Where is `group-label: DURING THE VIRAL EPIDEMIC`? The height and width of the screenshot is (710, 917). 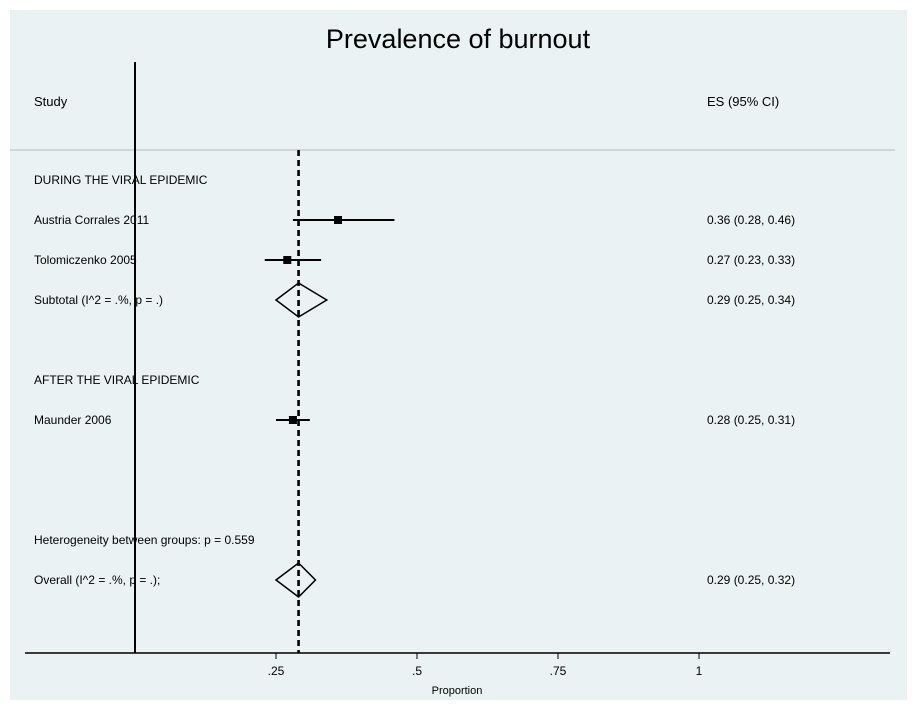 group-label: DURING THE VIRAL EPIDEMIC is located at coordinates (121, 180).